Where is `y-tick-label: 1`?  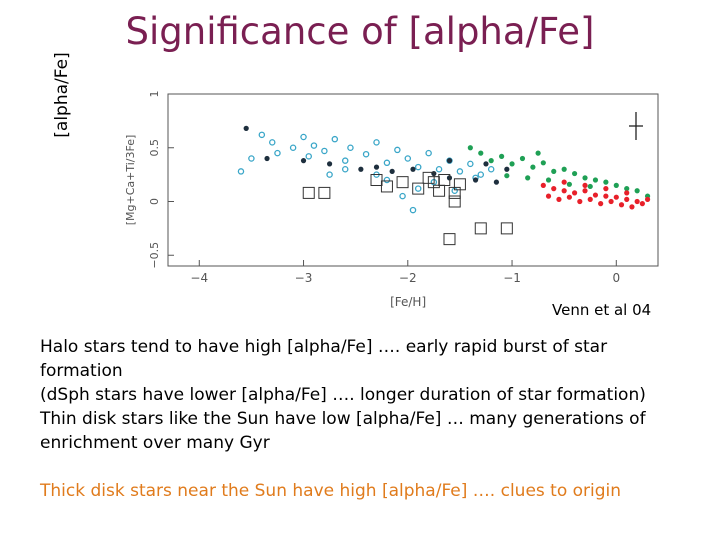 y-tick-label: 1 is located at coordinates (154, 94).